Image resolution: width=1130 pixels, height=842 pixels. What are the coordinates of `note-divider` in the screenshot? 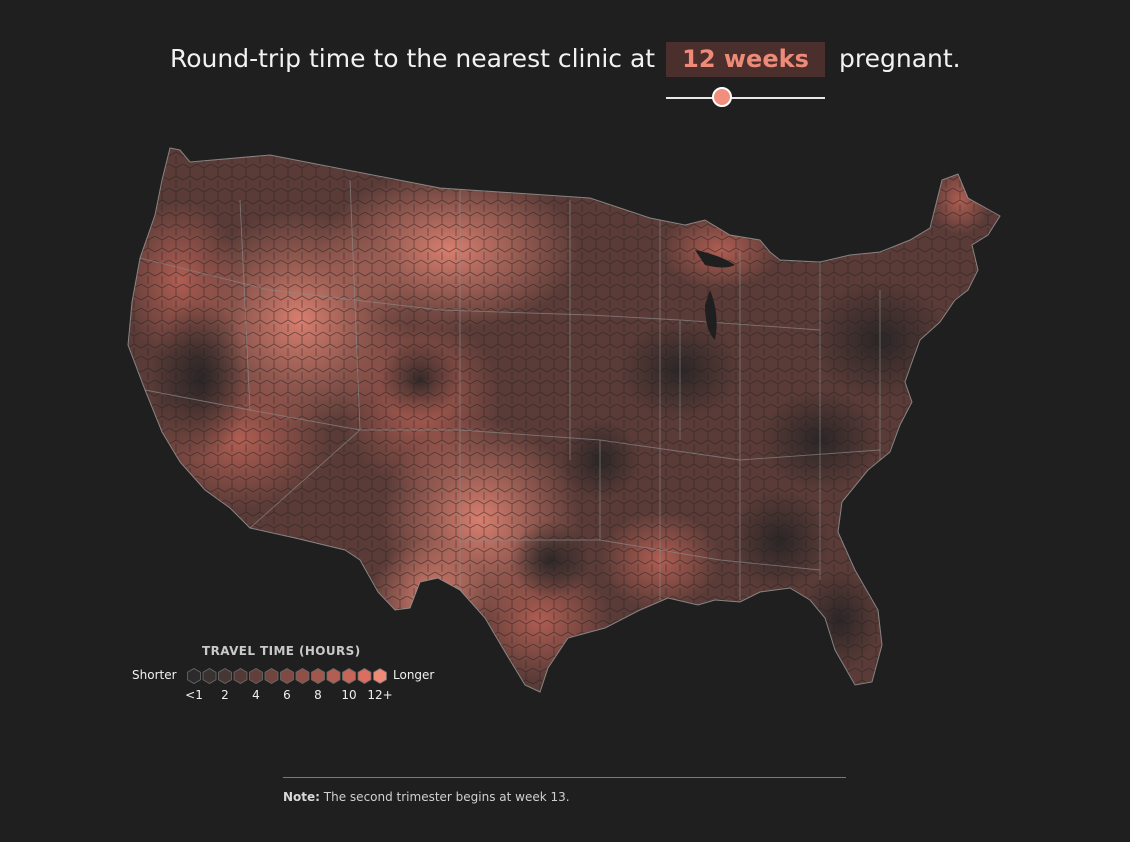 It's located at (564, 777).